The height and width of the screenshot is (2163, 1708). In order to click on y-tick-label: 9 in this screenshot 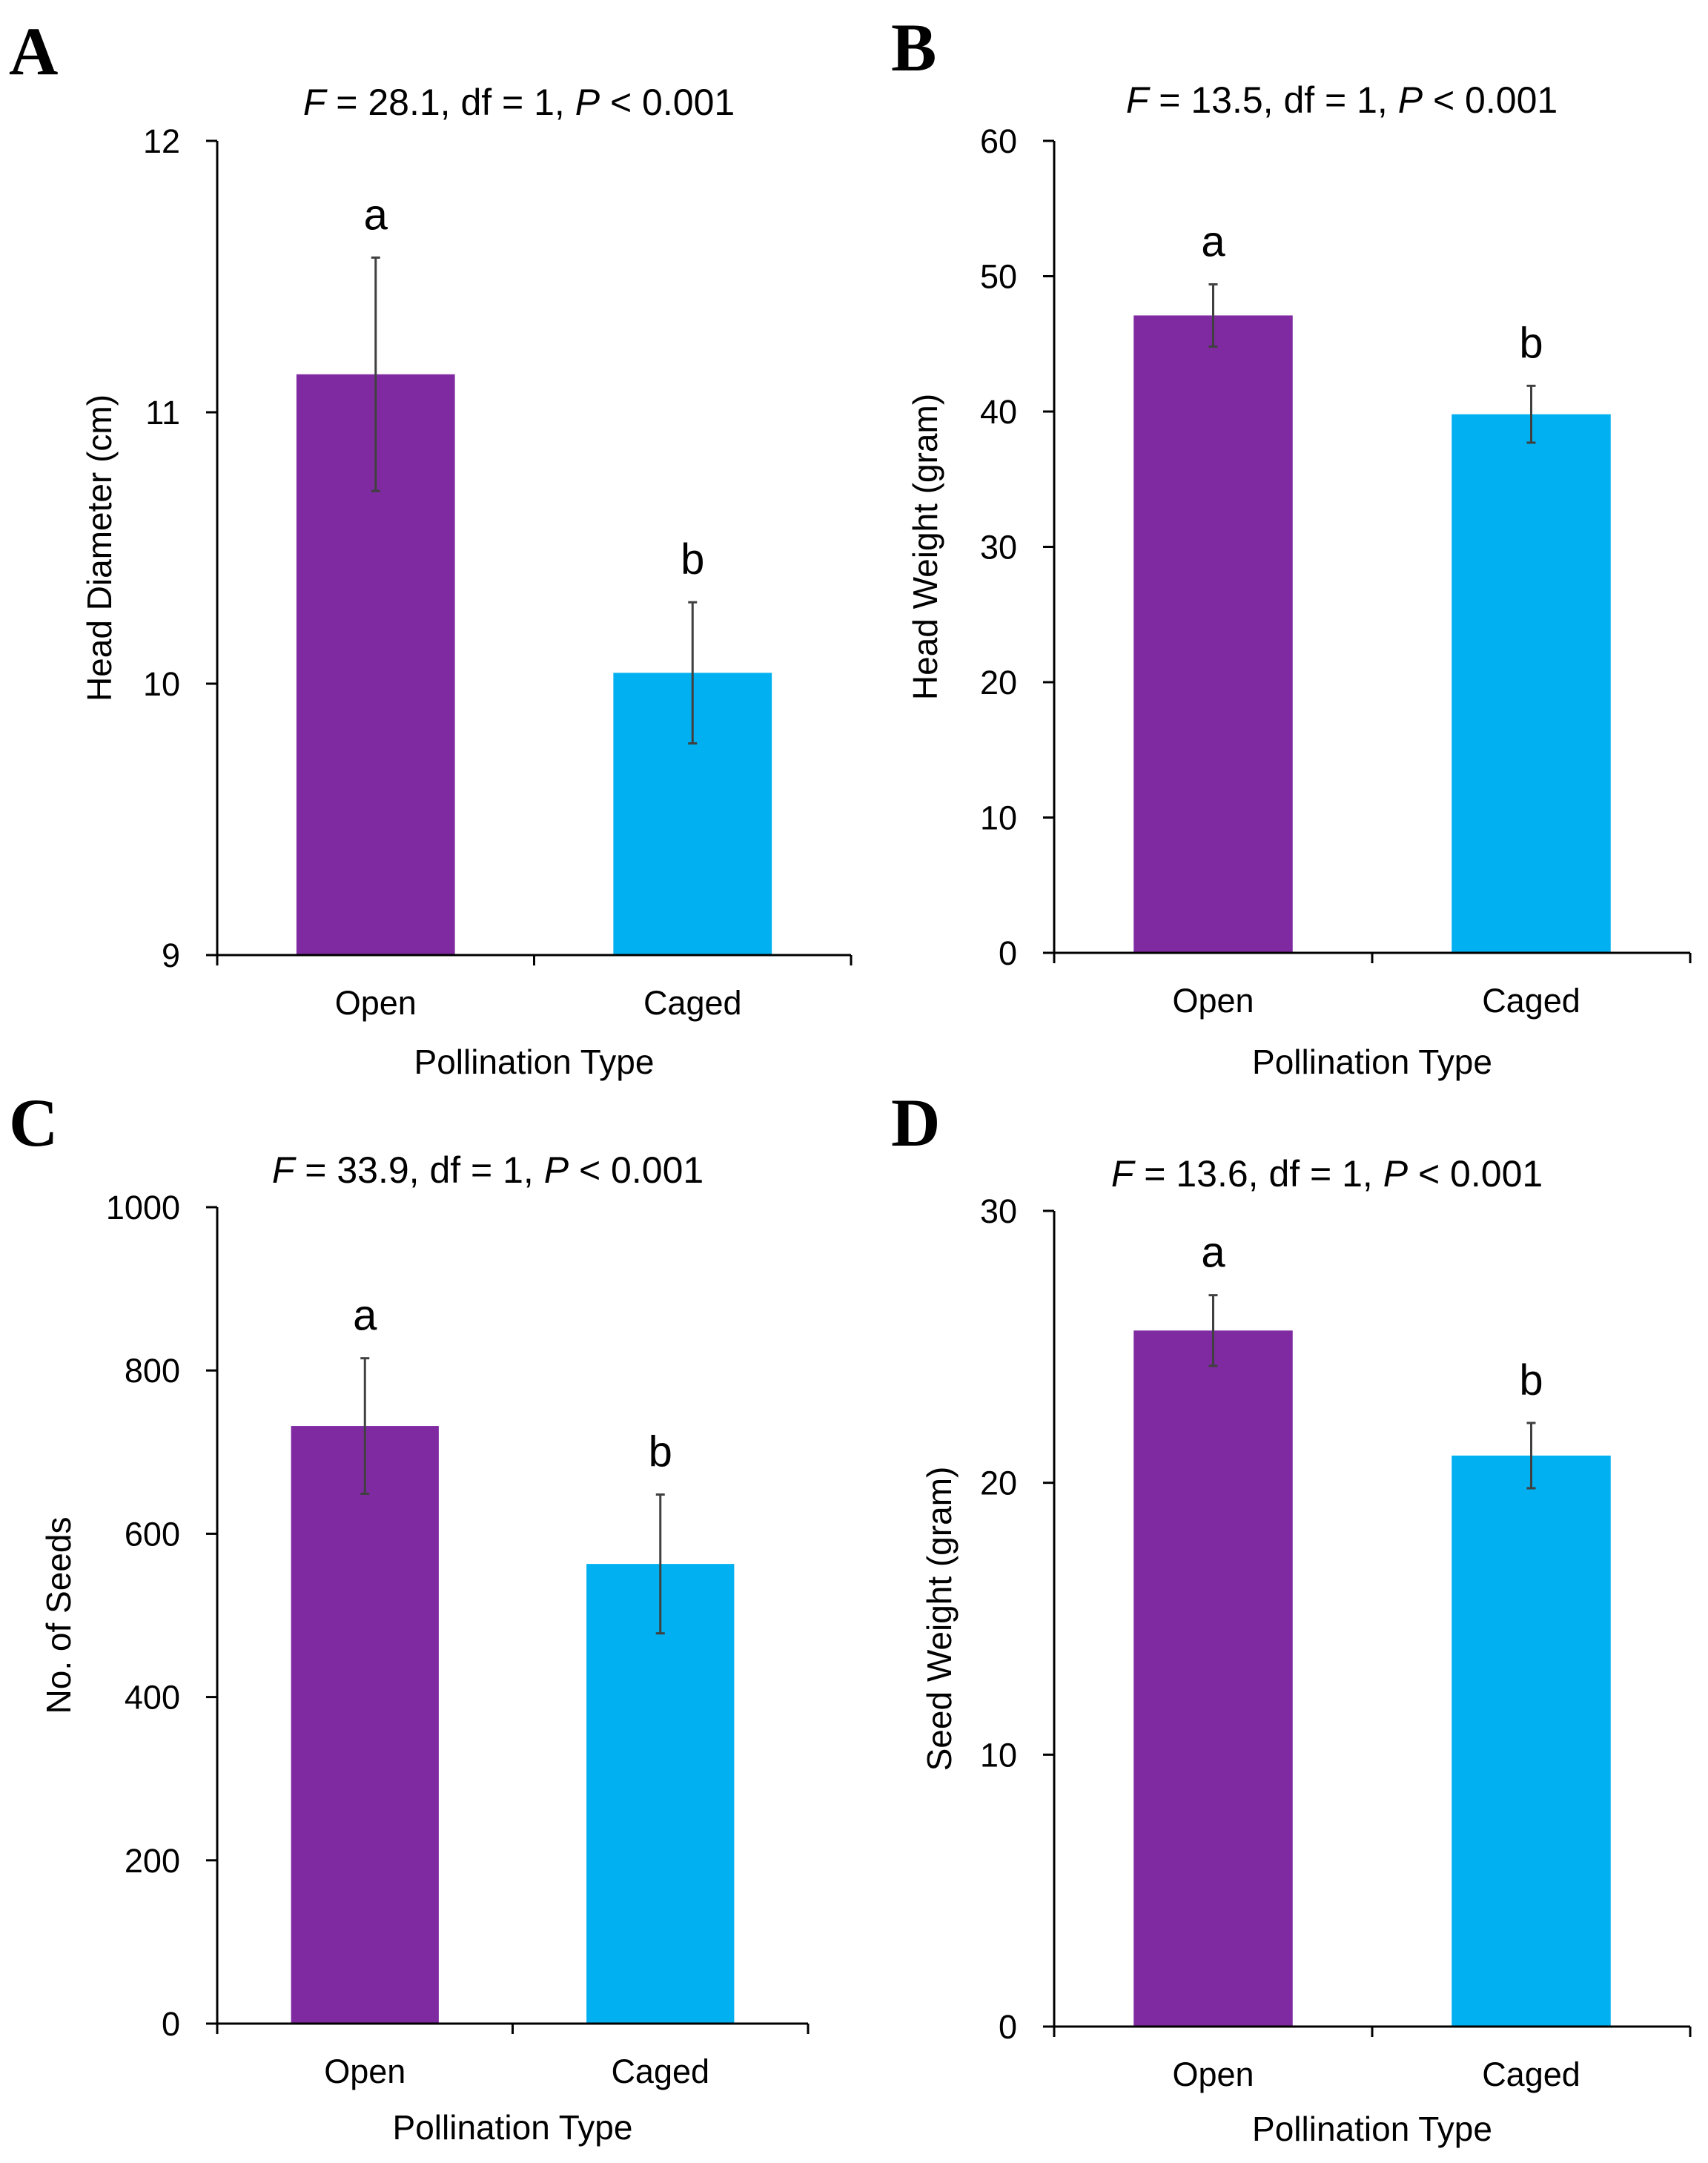, I will do `click(171, 955)`.